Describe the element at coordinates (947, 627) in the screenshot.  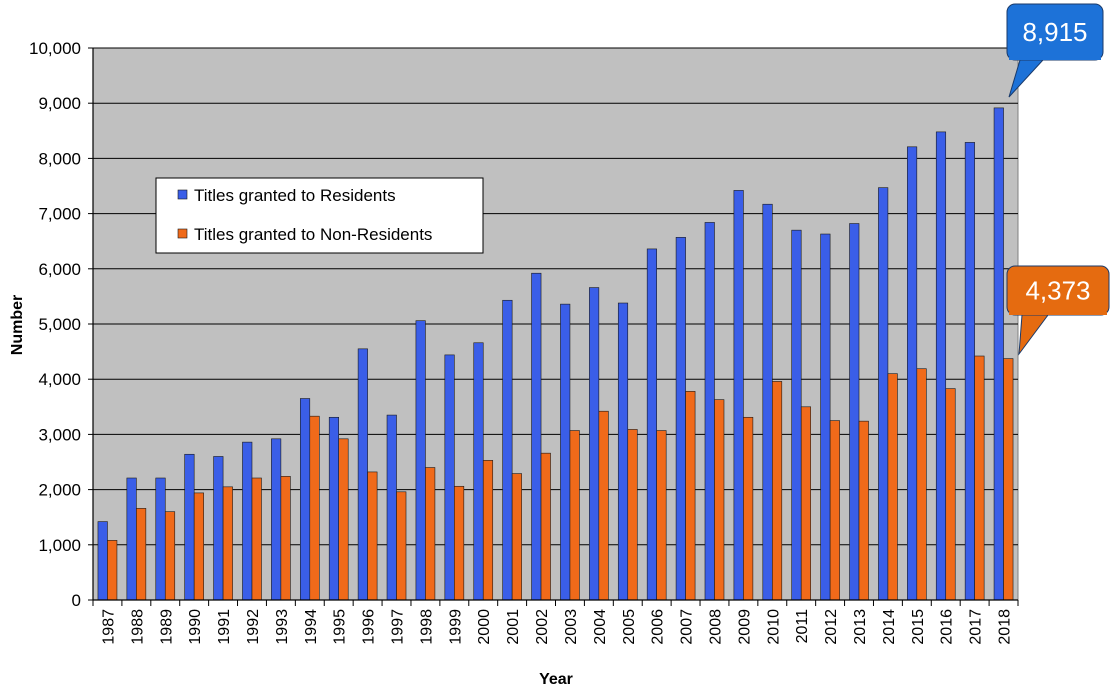
I see `x-tick-label: 2016` at that location.